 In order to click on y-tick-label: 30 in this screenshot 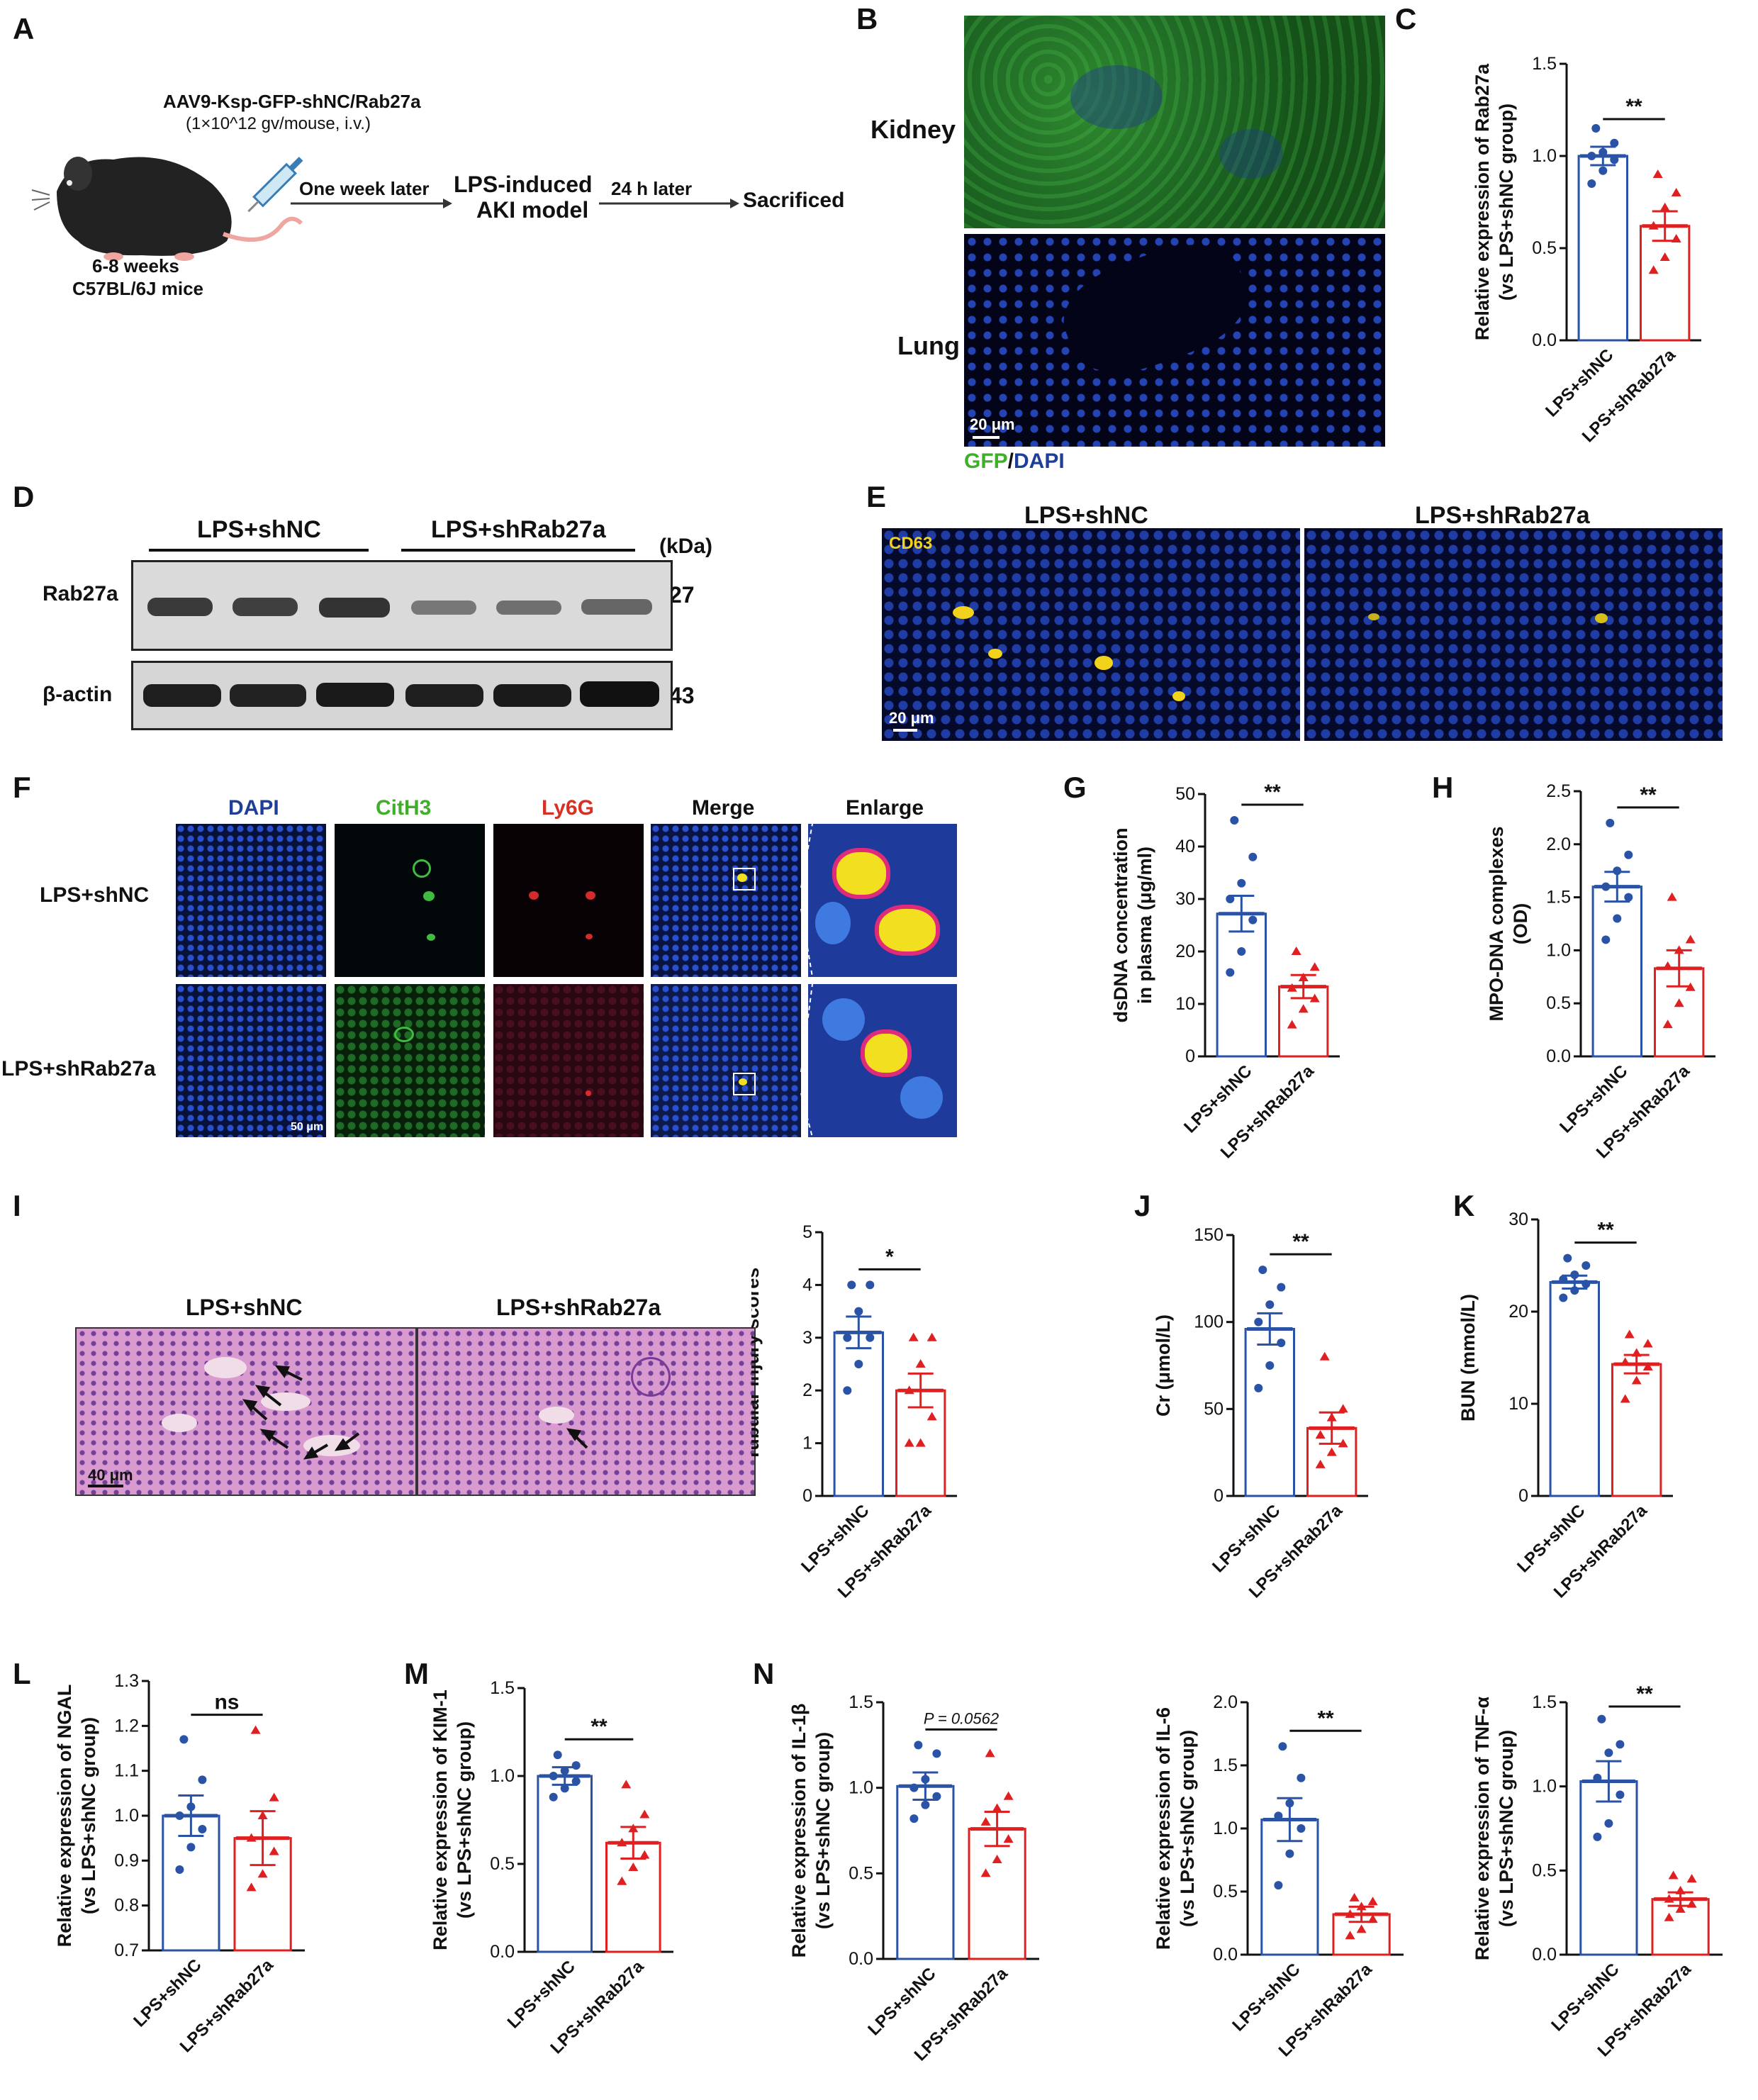, I will do `click(1185, 899)`.